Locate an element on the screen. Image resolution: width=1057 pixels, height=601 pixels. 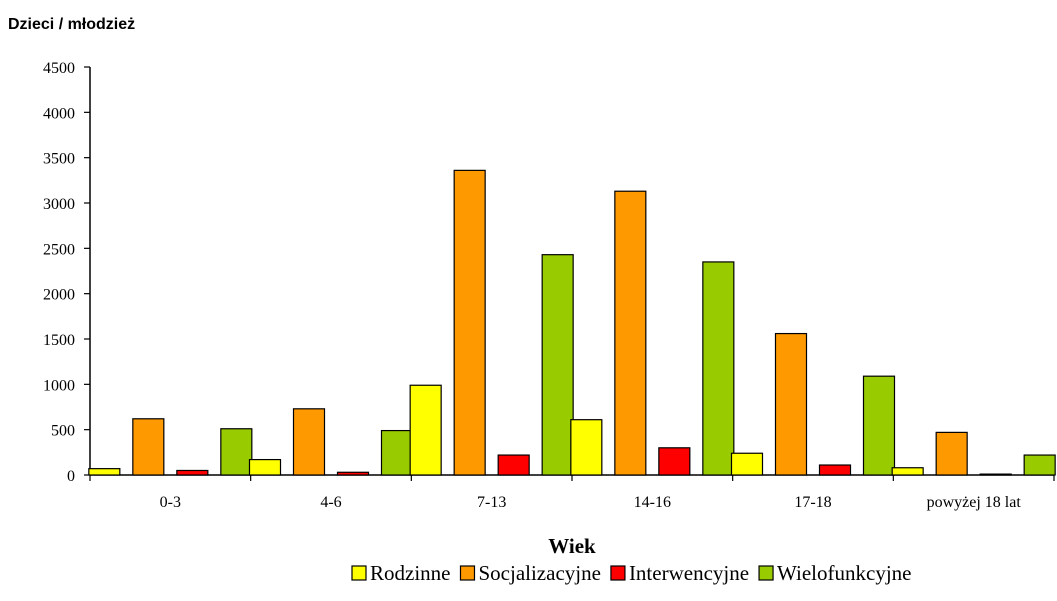
x-tick-label: 0-3 is located at coordinates (170, 502).